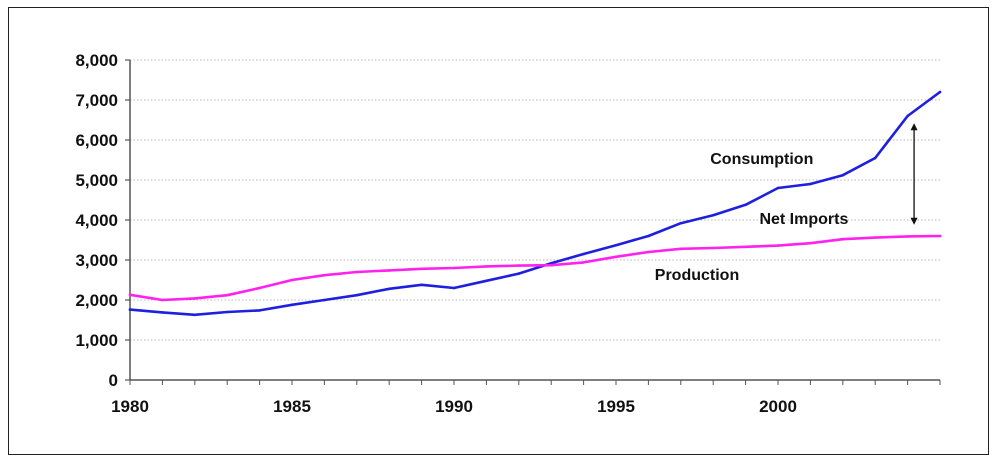 The image size is (995, 459). What do you see at coordinates (526, 398) in the screenshot?
I see `x-axis-ticks: 1980 1985 1990 1995 2000` at bounding box center [526, 398].